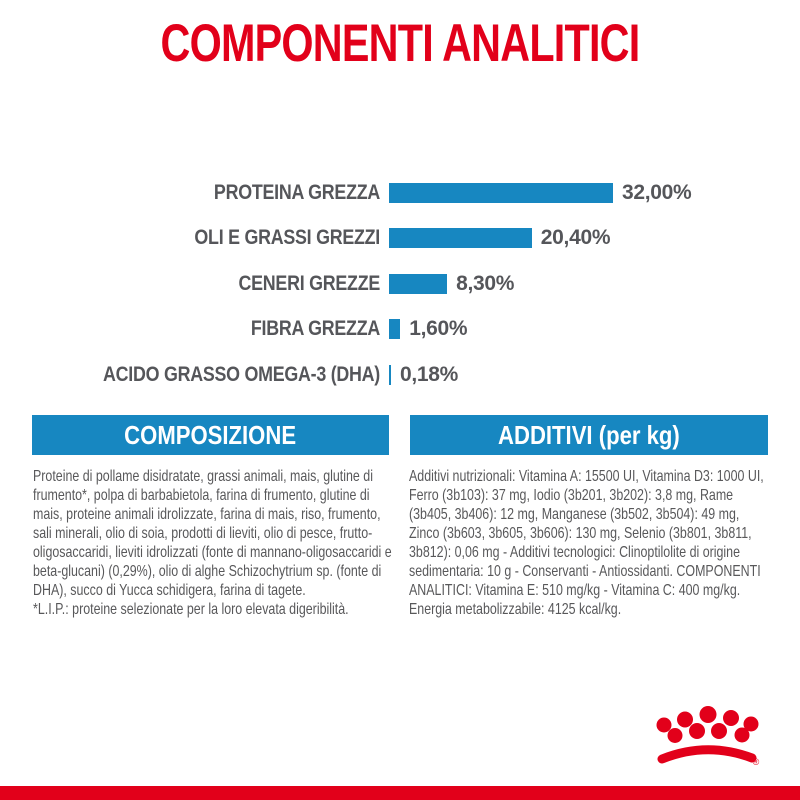 The width and height of the screenshot is (800, 800). What do you see at coordinates (438, 329) in the screenshot?
I see `chart-value-label: 1,60%` at bounding box center [438, 329].